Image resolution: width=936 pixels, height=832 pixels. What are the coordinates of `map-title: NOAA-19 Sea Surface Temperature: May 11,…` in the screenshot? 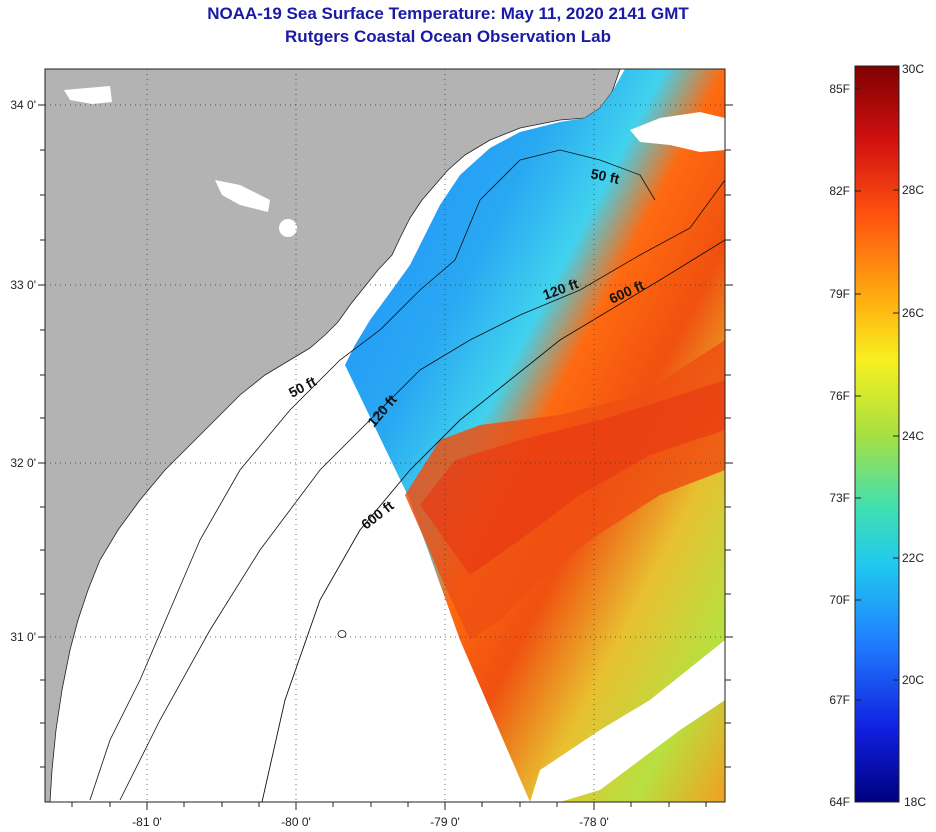 It's located at (448, 13).